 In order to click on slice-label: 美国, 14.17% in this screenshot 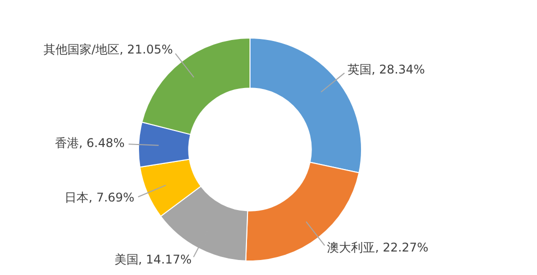, I will do `click(153, 259)`.